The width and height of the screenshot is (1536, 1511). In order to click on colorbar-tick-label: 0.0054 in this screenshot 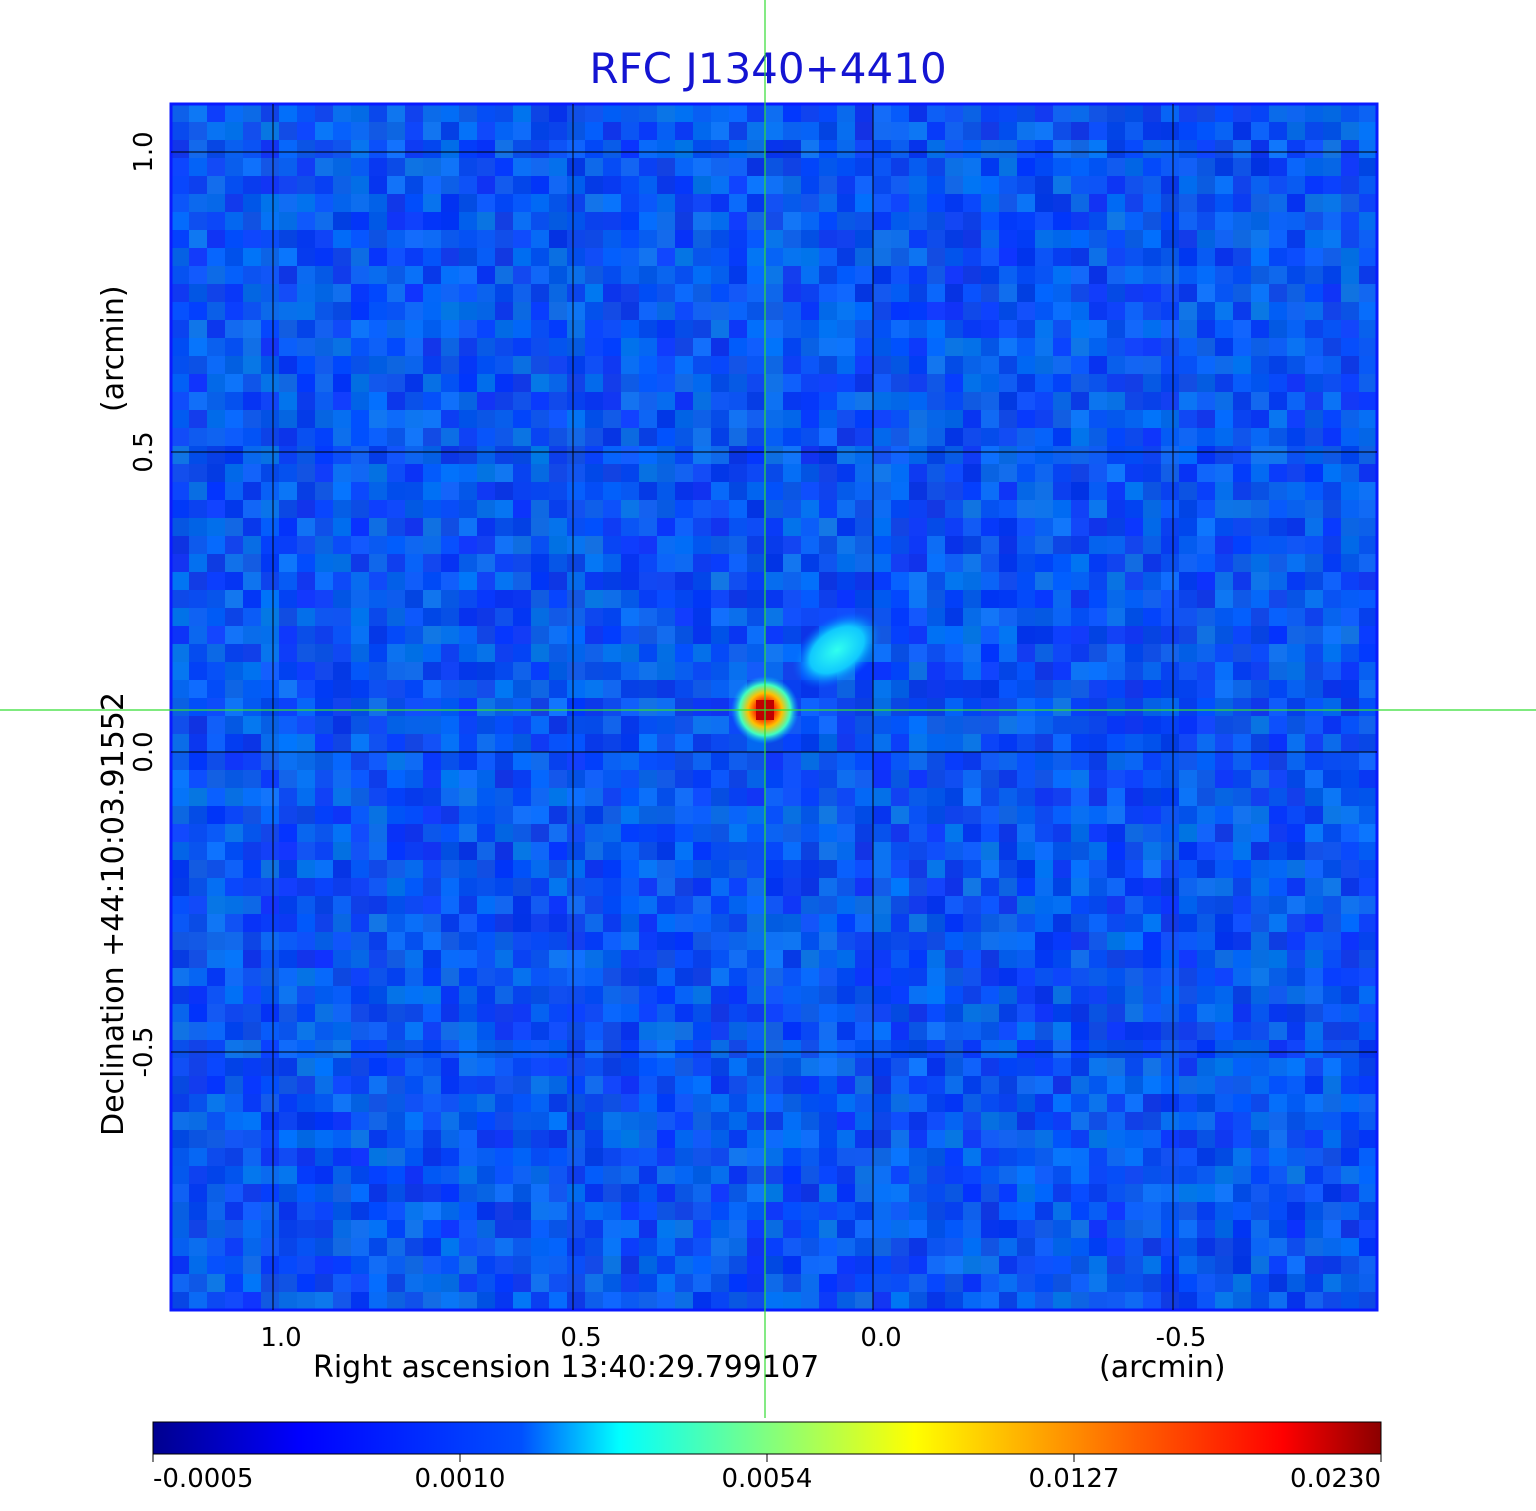, I will do `click(767, 1479)`.